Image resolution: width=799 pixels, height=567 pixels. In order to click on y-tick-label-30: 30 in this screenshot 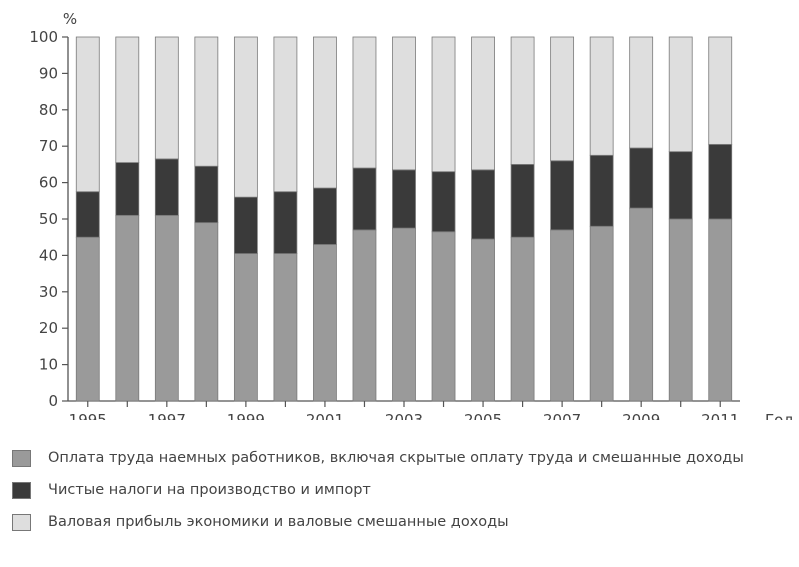, I will do `click(48, 292)`.